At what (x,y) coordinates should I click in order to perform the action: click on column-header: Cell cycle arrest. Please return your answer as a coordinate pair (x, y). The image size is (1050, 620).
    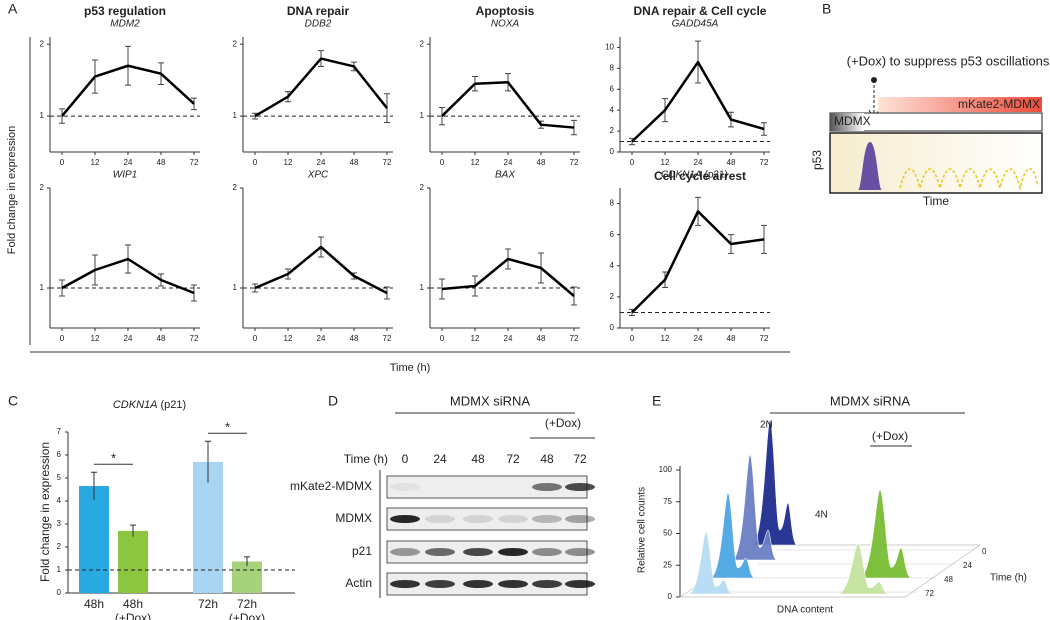
    Looking at the image, I should click on (700, 176).